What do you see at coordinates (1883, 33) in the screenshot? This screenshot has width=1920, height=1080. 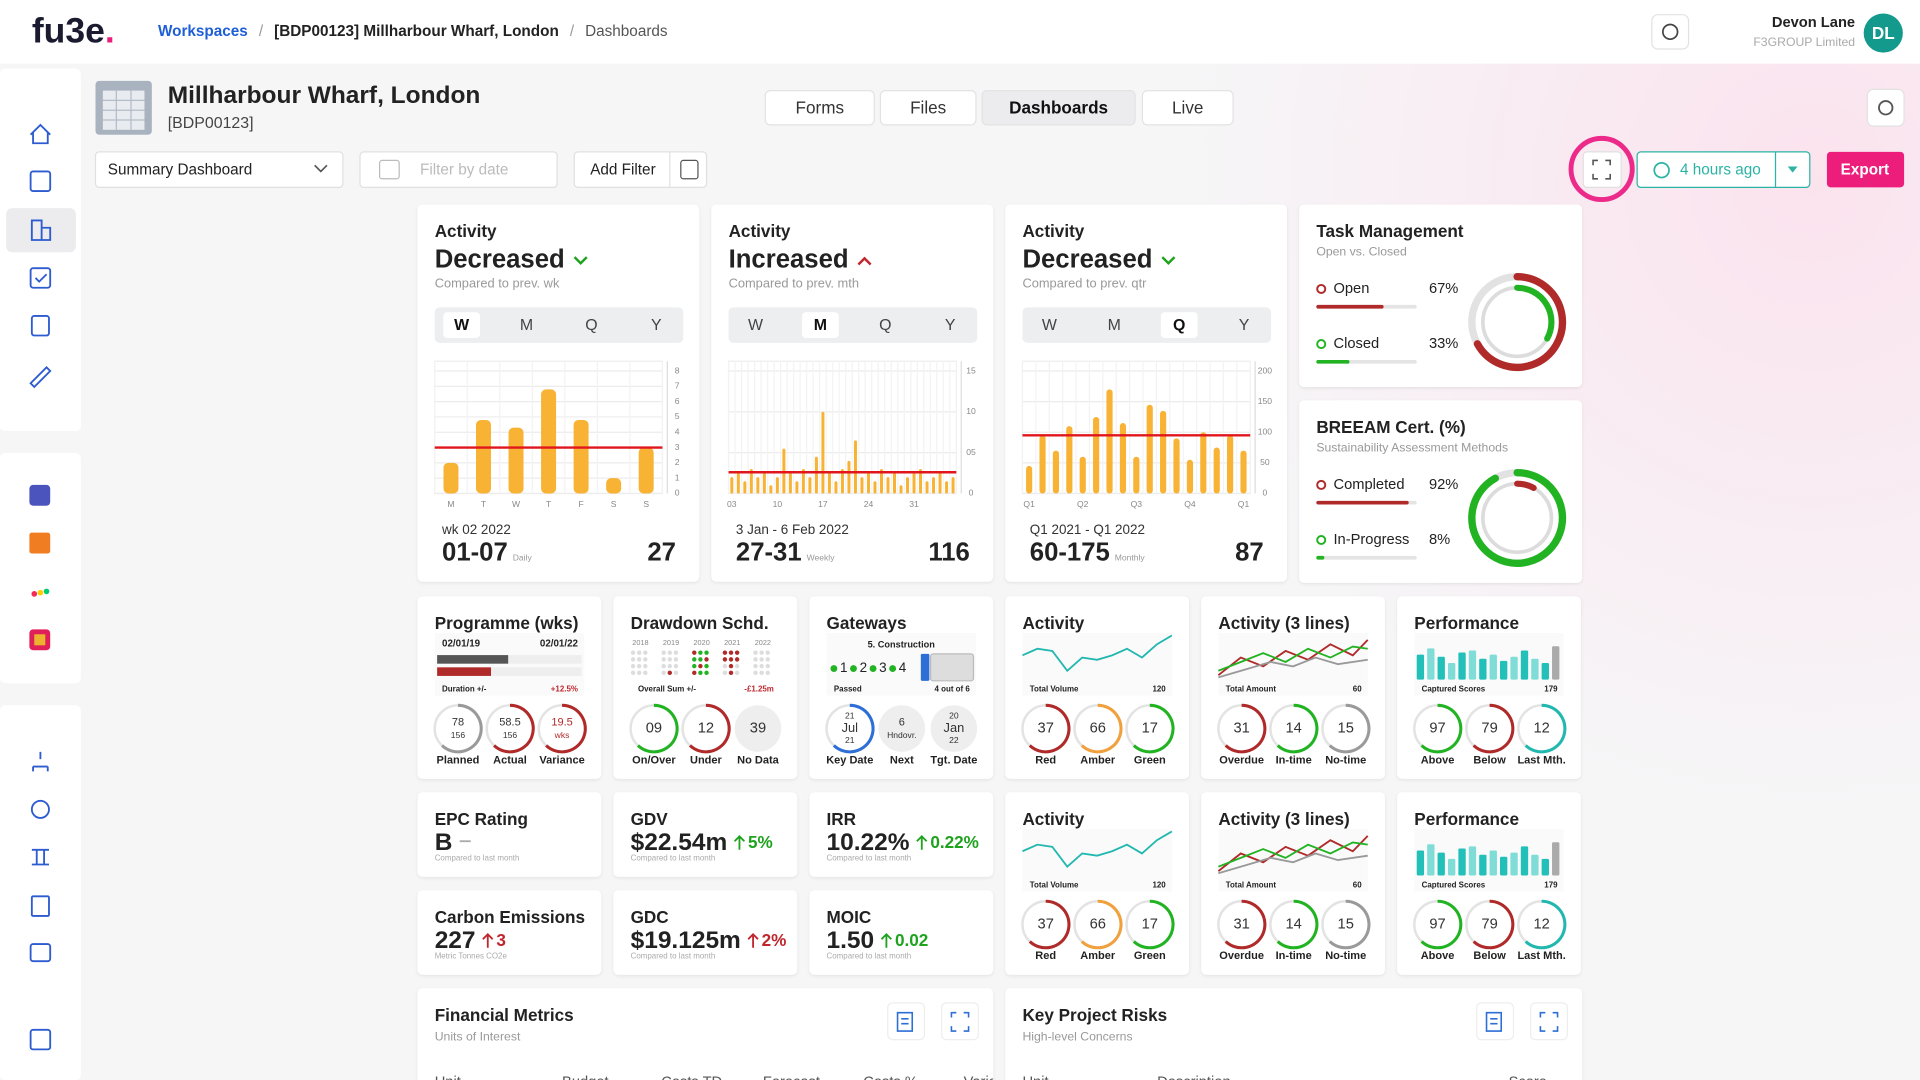 I see `avatar` at bounding box center [1883, 33].